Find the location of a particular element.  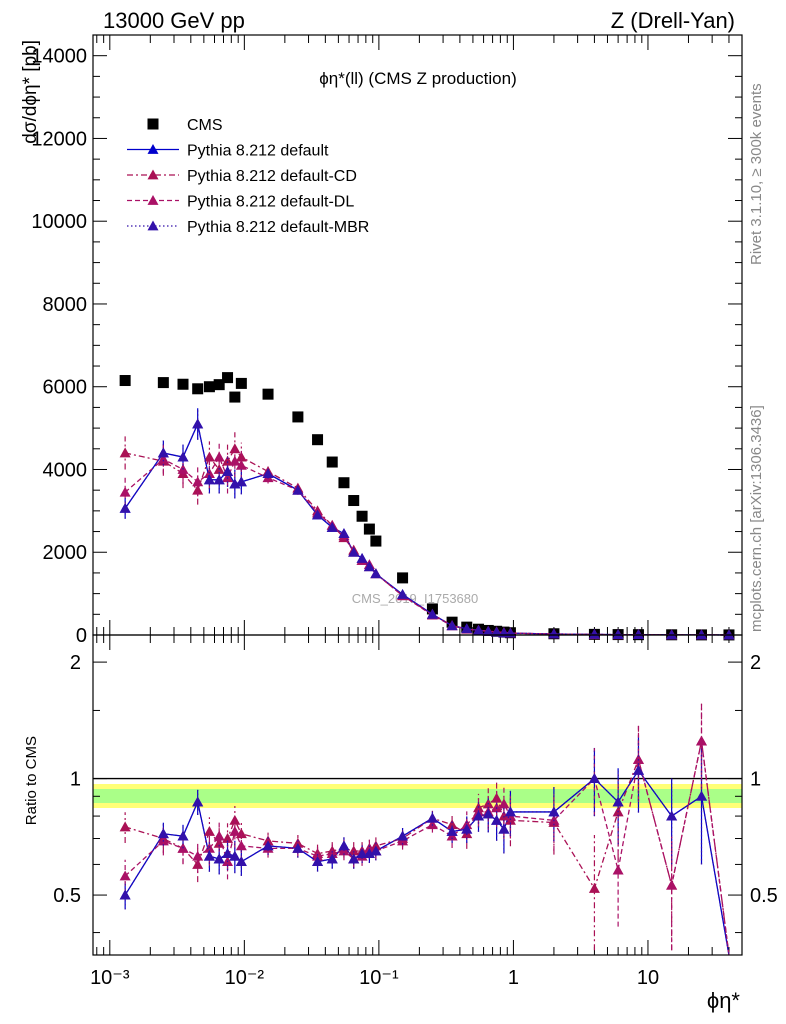

legend-label: Pythia 8.212 default is located at coordinates (258, 151).